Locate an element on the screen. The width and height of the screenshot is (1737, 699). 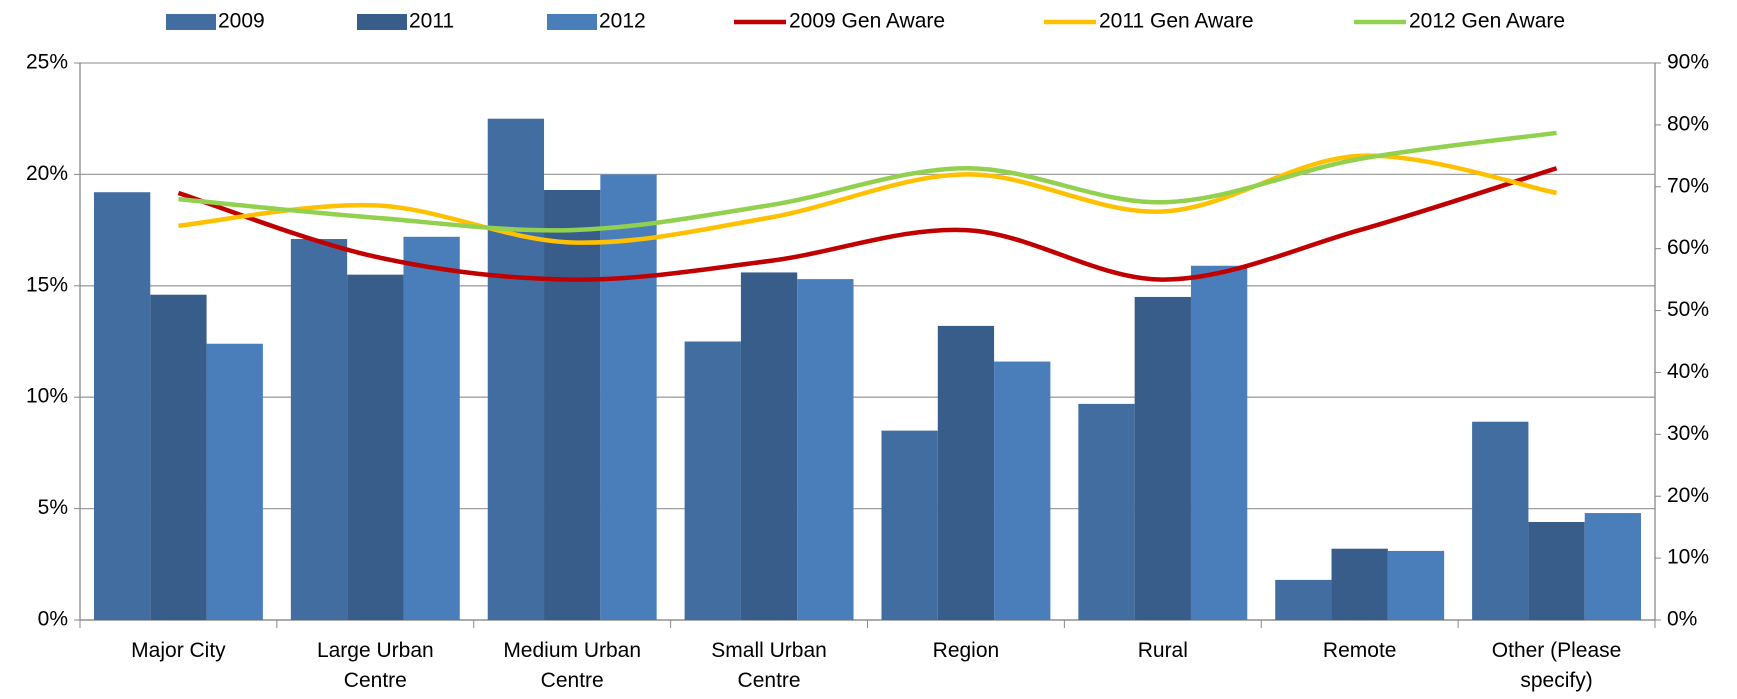
y-tick-label: 20% is located at coordinates (47, 173).